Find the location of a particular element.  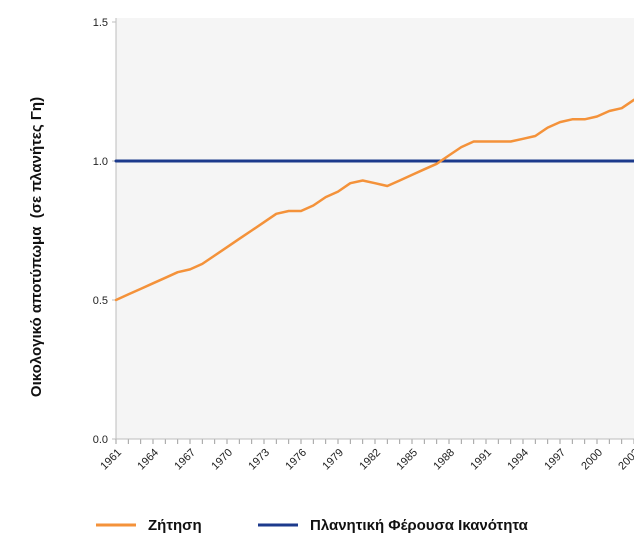

y-tick-label: 0.5 is located at coordinates (100, 301).